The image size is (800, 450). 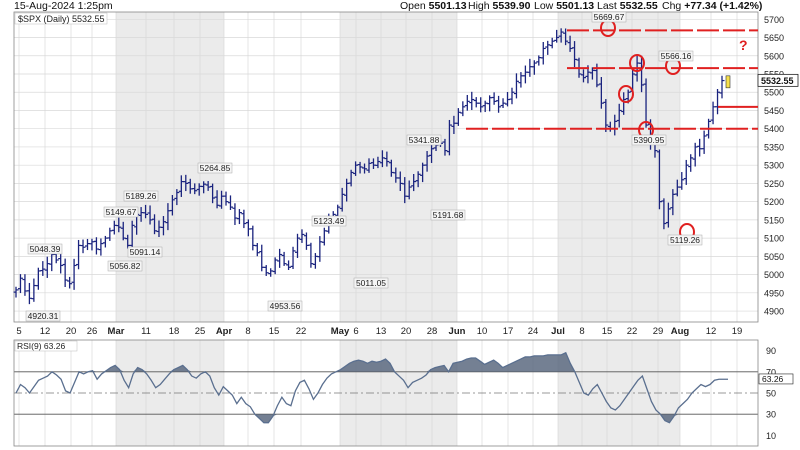 I want to click on rsi-last-box, so click(x=776, y=379).